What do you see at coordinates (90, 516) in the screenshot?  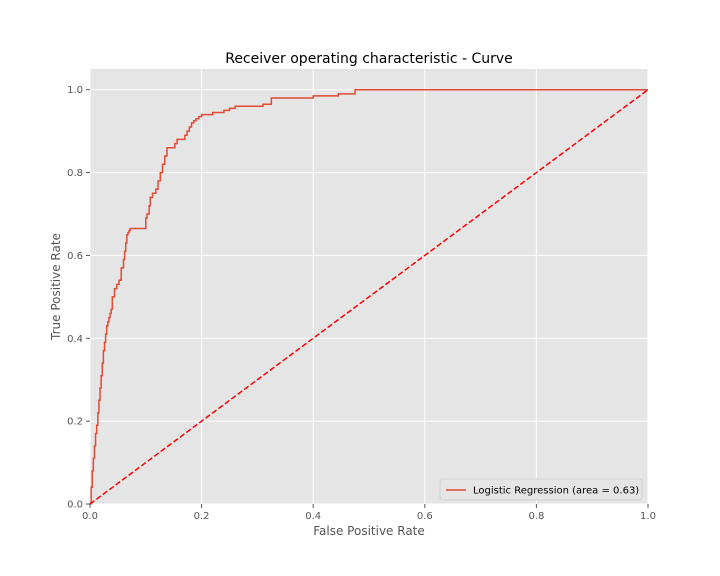 I see `x-tick-label: 0.0` at bounding box center [90, 516].